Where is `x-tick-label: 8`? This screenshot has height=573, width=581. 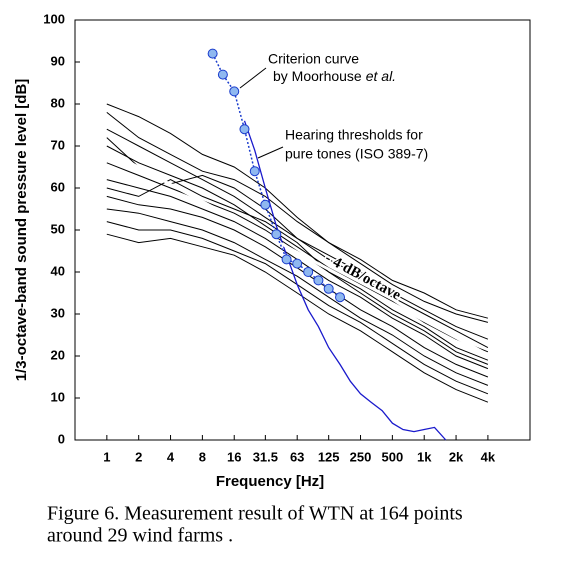
x-tick-label: 8 is located at coordinates (202, 456).